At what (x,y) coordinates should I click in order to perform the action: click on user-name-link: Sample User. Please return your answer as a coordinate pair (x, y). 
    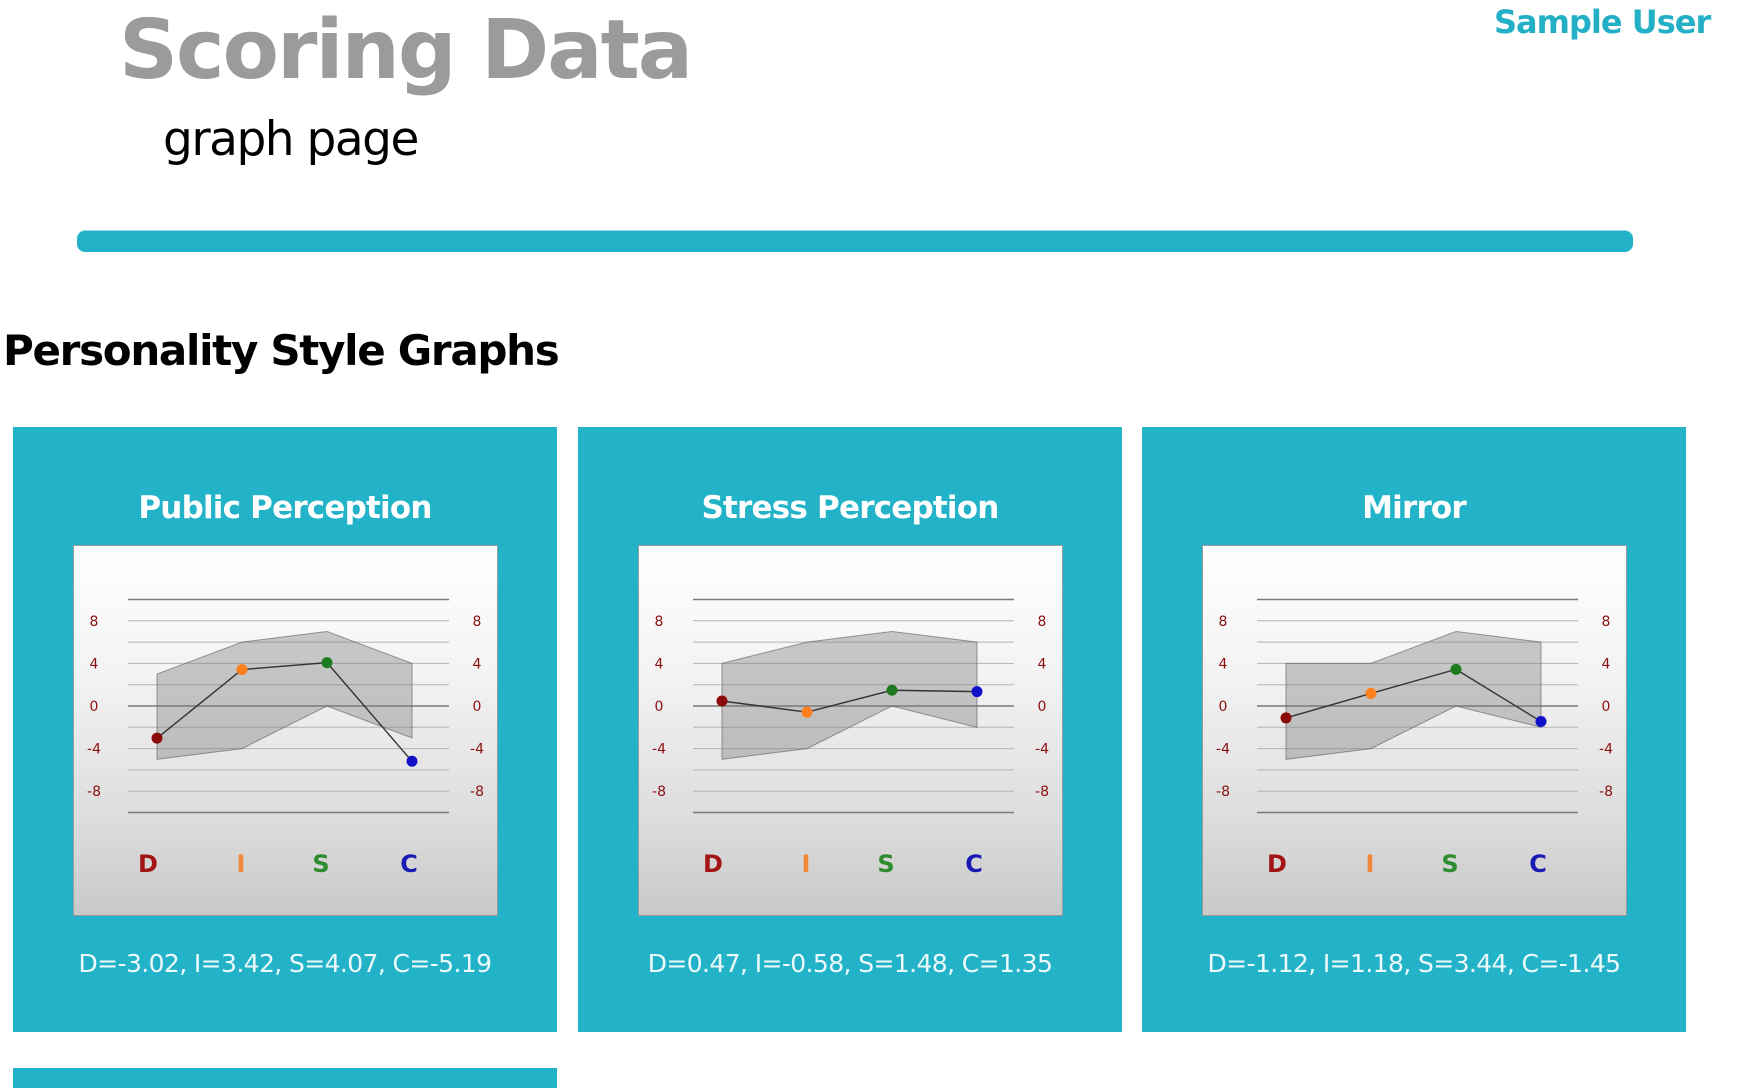
    Looking at the image, I should click on (1602, 22).